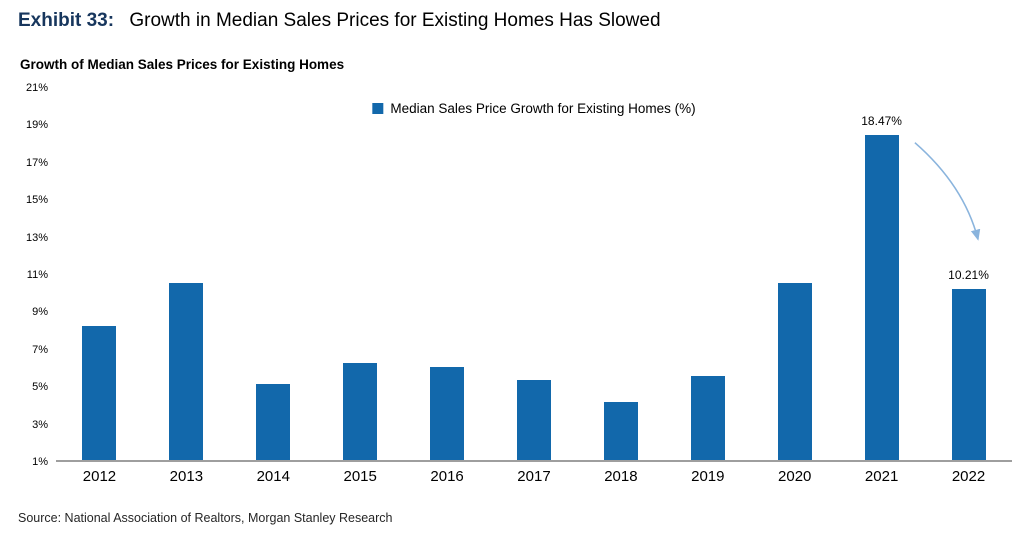  What do you see at coordinates (66, 20) in the screenshot?
I see `exhibit-number: Exhibit 33:` at bounding box center [66, 20].